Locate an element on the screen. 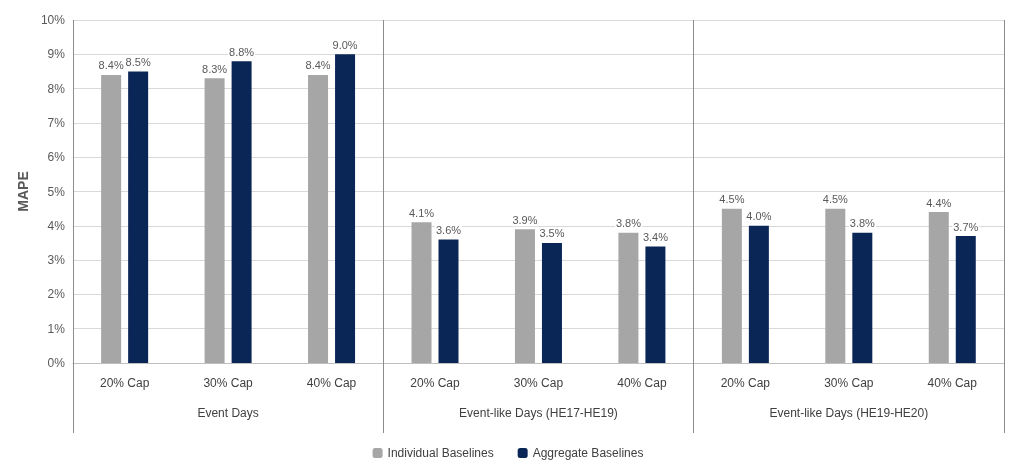 The width and height of the screenshot is (1009, 469). data-label: 4.1% is located at coordinates (421, 212).